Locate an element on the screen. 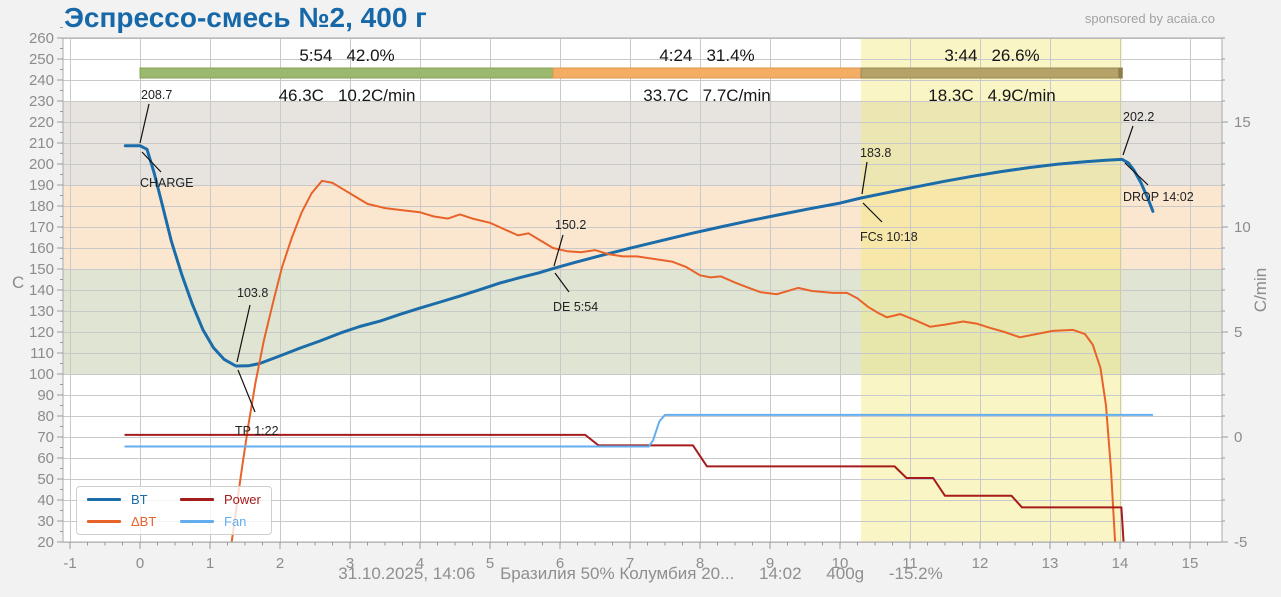 This screenshot has width=1281, height=597. event-name: FCs 10:18 is located at coordinates (889, 237).